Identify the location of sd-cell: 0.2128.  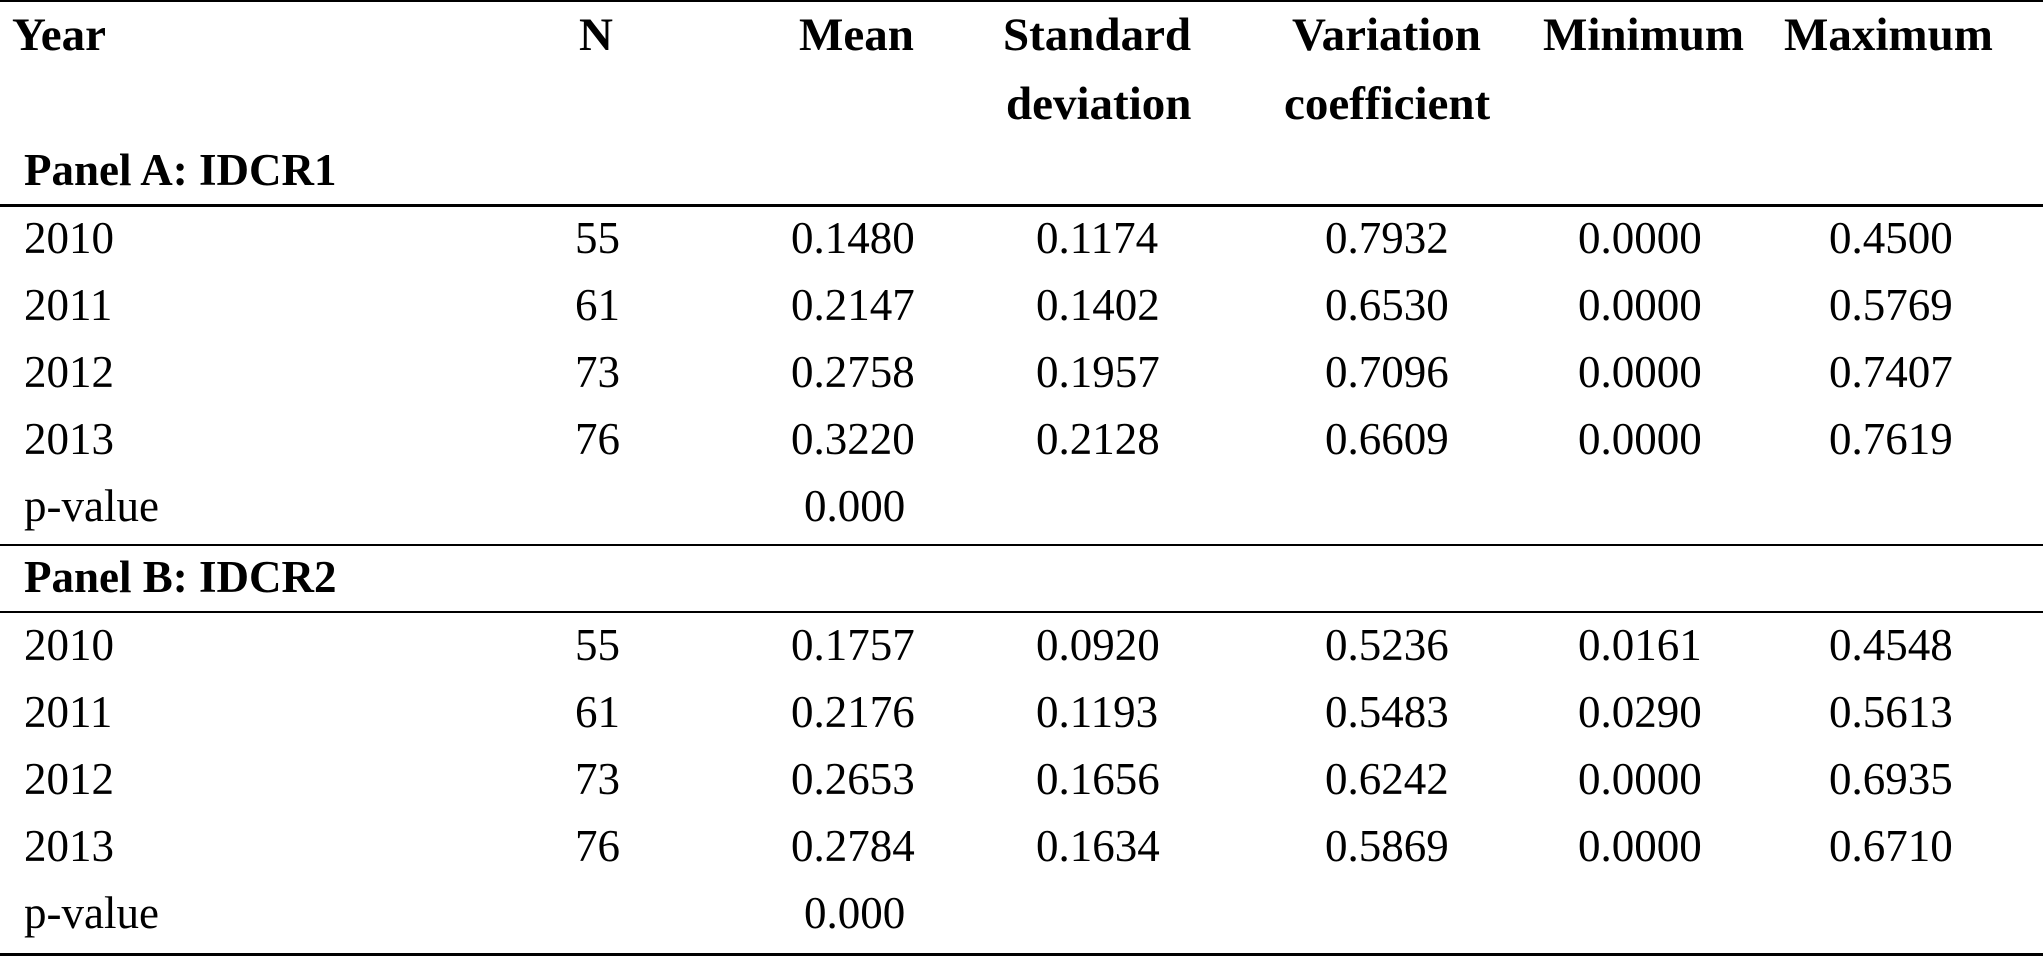
(1098, 439).